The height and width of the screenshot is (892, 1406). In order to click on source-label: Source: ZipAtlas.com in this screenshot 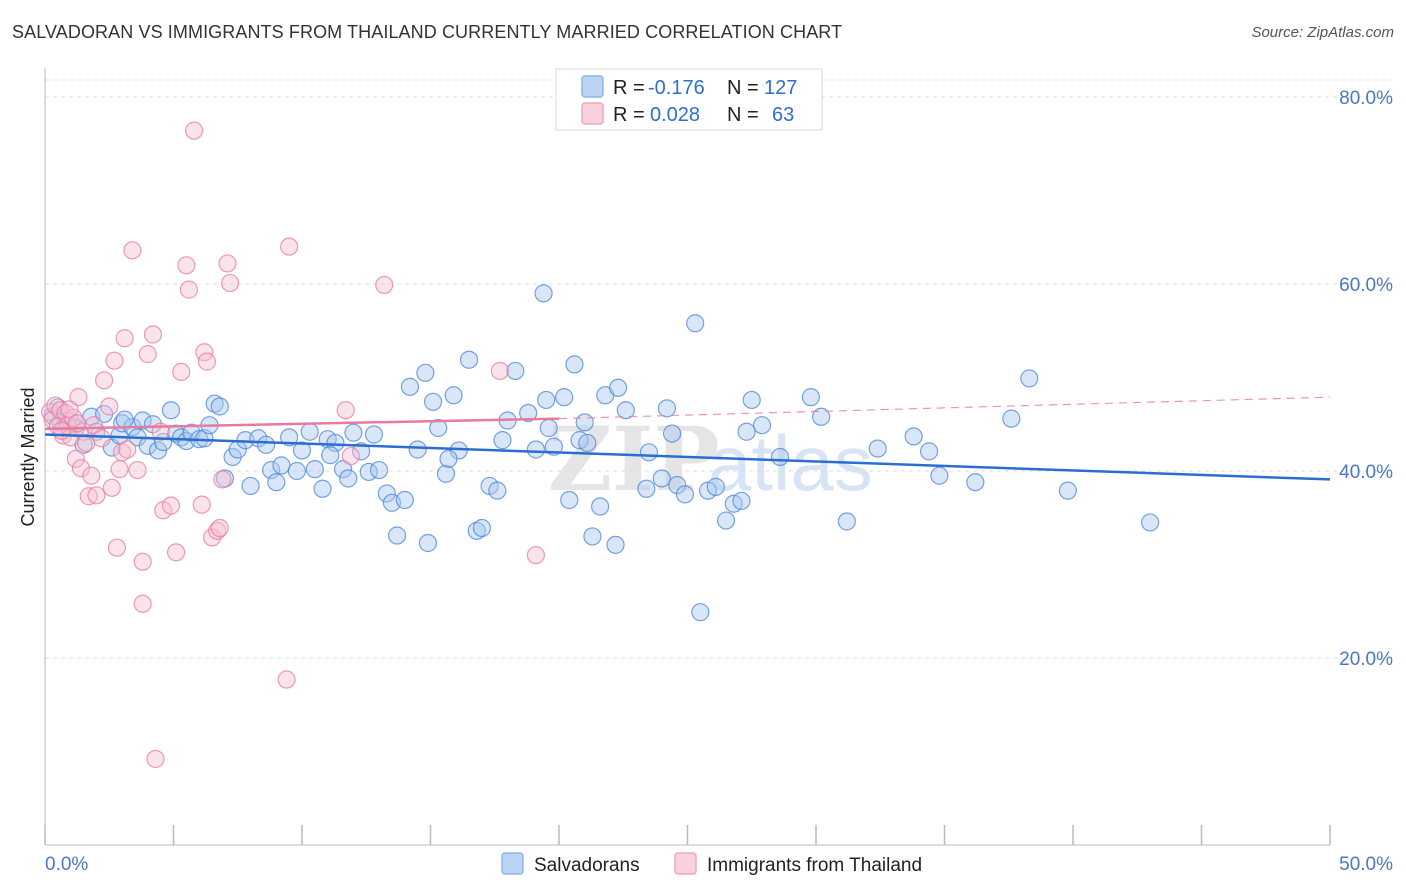, I will do `click(1322, 32)`.